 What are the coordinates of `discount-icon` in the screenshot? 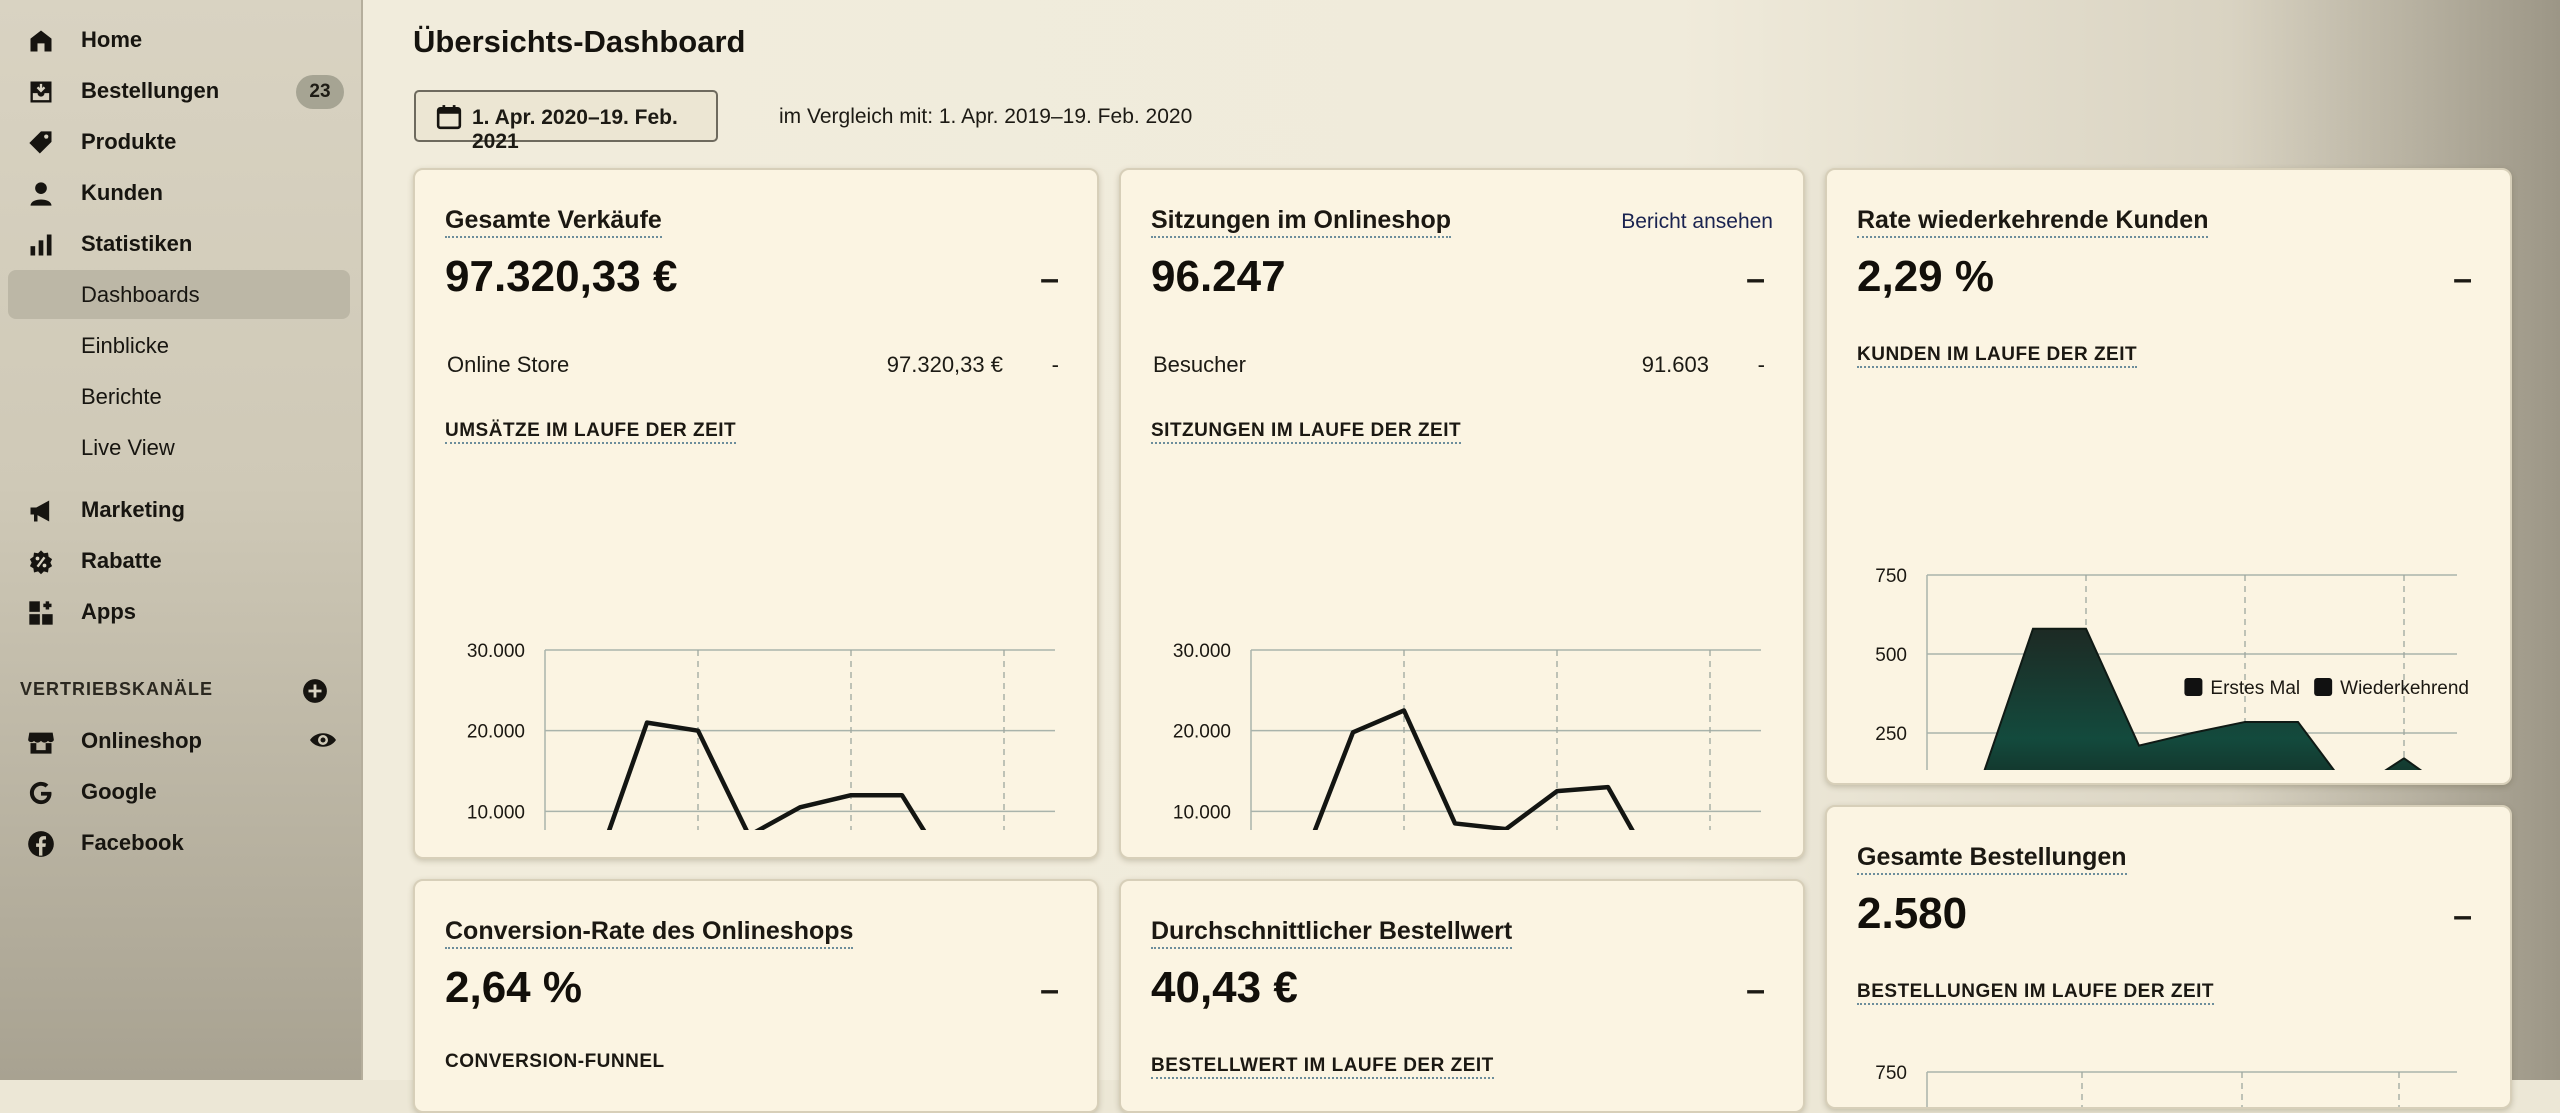 It's located at (41, 562).